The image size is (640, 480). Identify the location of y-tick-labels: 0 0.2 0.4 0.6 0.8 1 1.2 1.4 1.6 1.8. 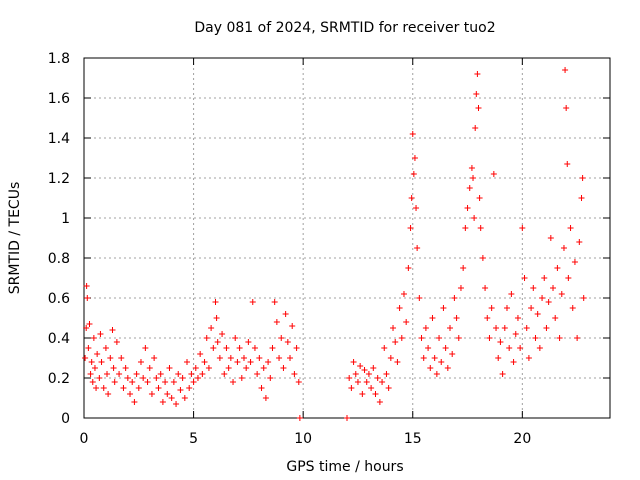
(59, 239).